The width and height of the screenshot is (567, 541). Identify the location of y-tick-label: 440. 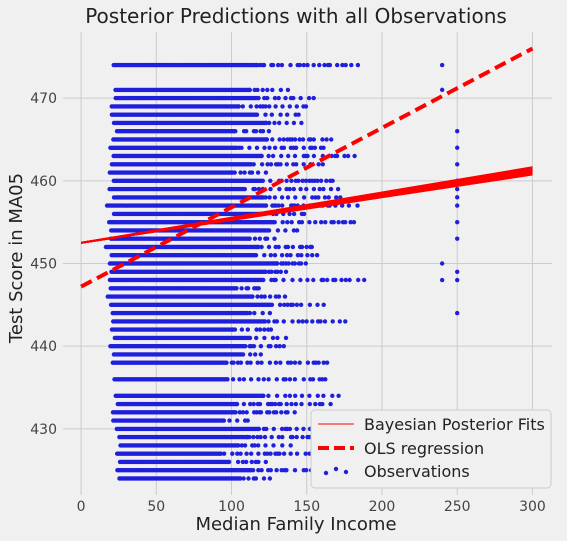
(43, 347).